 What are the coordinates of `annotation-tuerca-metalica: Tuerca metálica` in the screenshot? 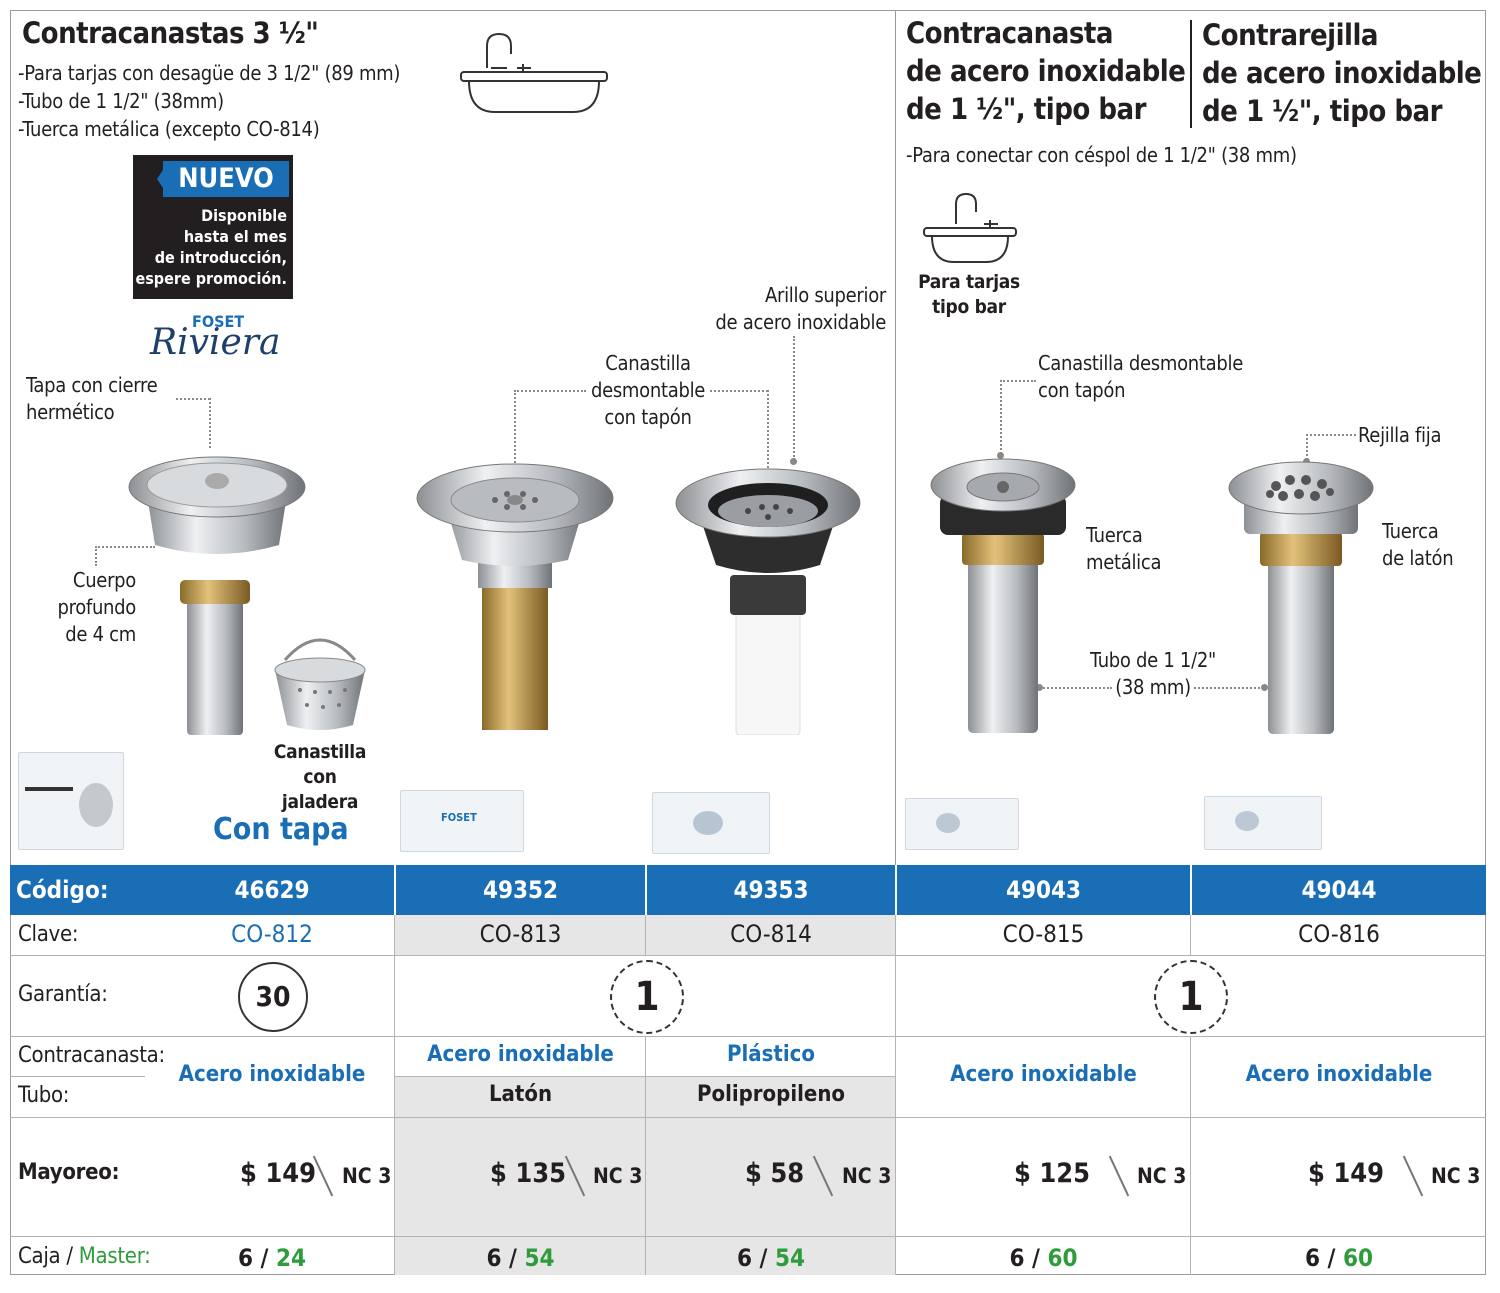 It's located at (1124, 548).